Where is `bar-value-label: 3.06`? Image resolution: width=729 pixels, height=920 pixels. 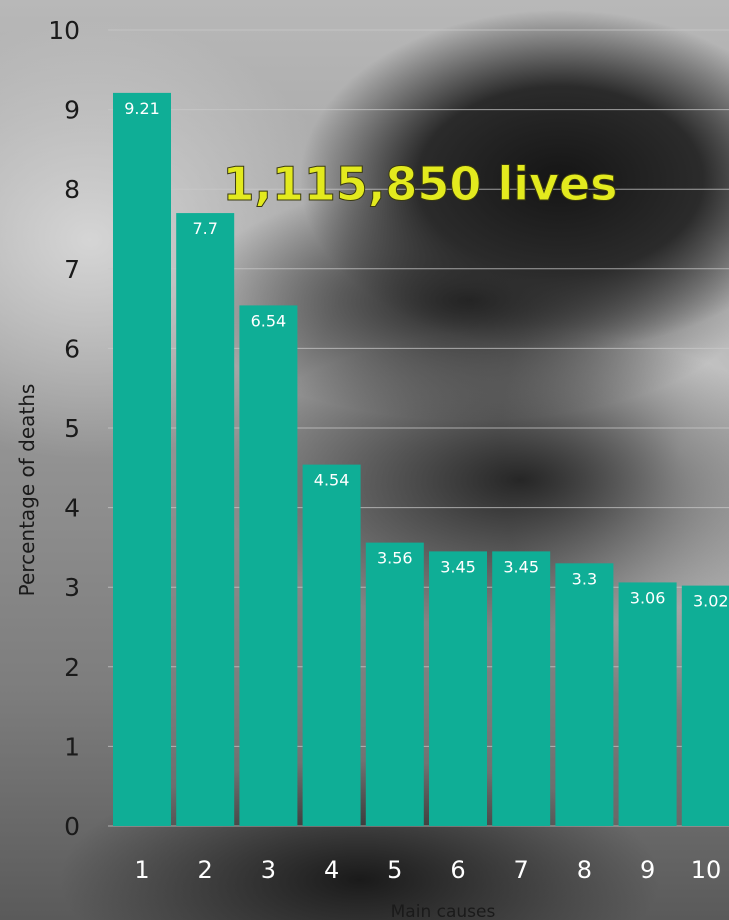
bar-value-label: 3.06 is located at coordinates (648, 597).